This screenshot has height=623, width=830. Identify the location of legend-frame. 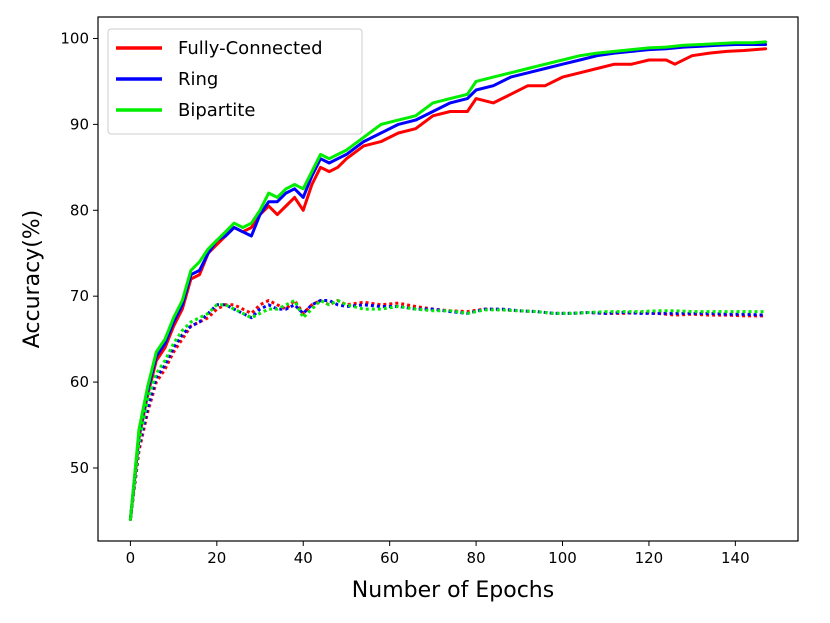
(235, 81).